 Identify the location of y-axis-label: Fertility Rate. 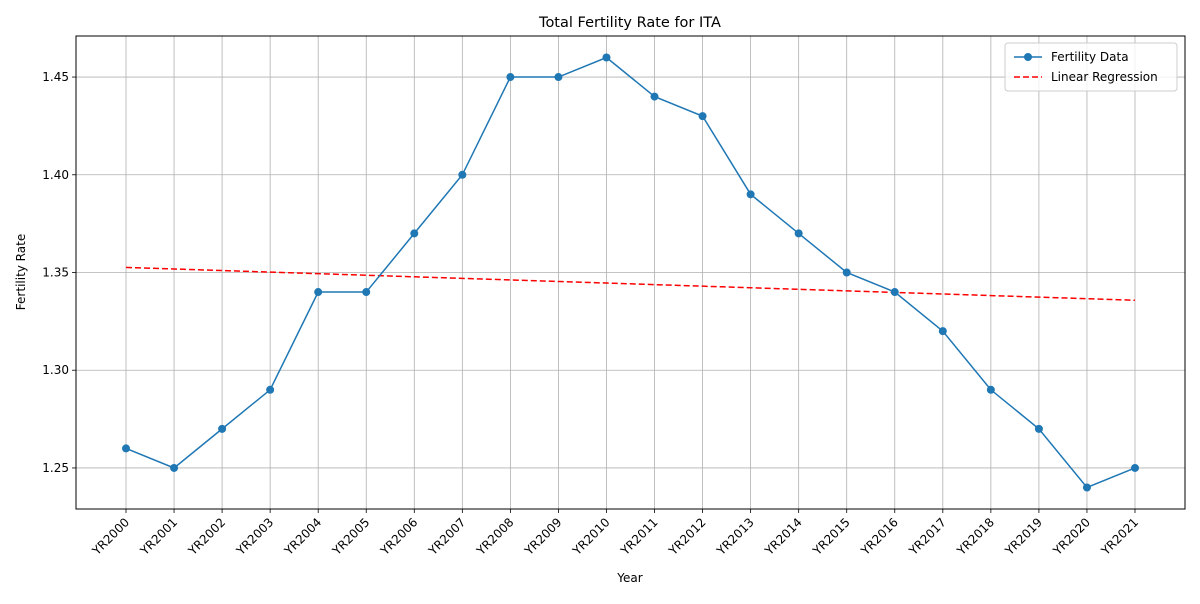
(21, 272).